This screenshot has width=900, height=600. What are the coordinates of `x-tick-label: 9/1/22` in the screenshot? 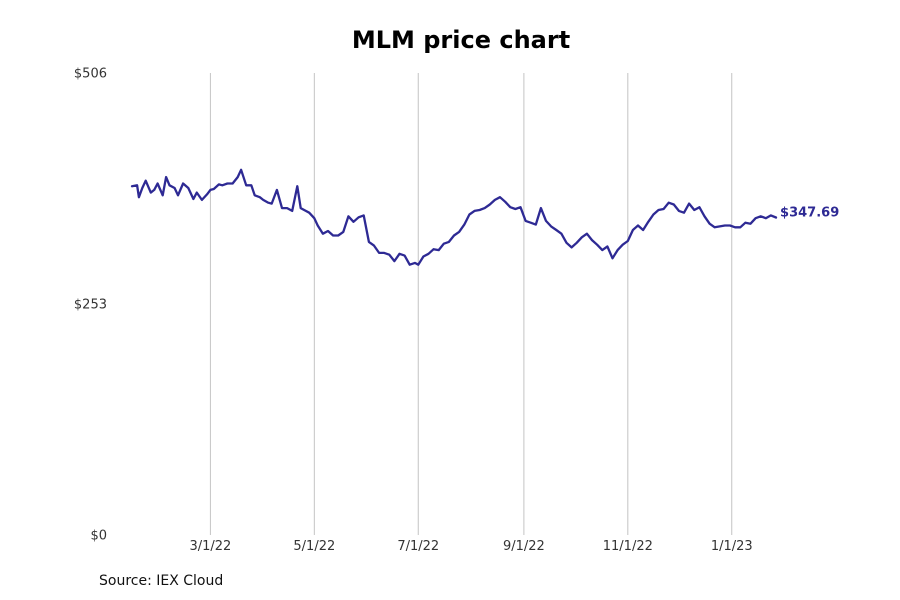 It's located at (524, 546).